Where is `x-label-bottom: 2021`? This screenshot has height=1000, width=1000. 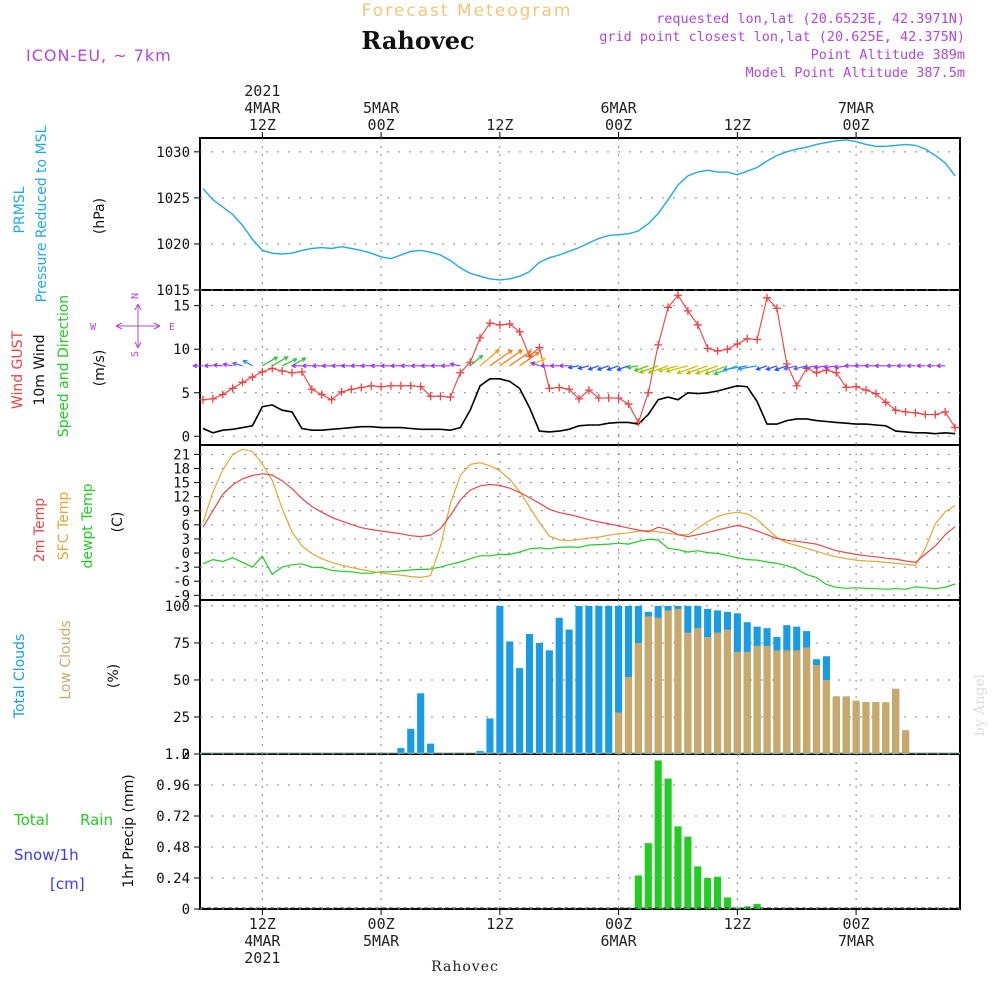 x-label-bottom: 2021 is located at coordinates (262, 958).